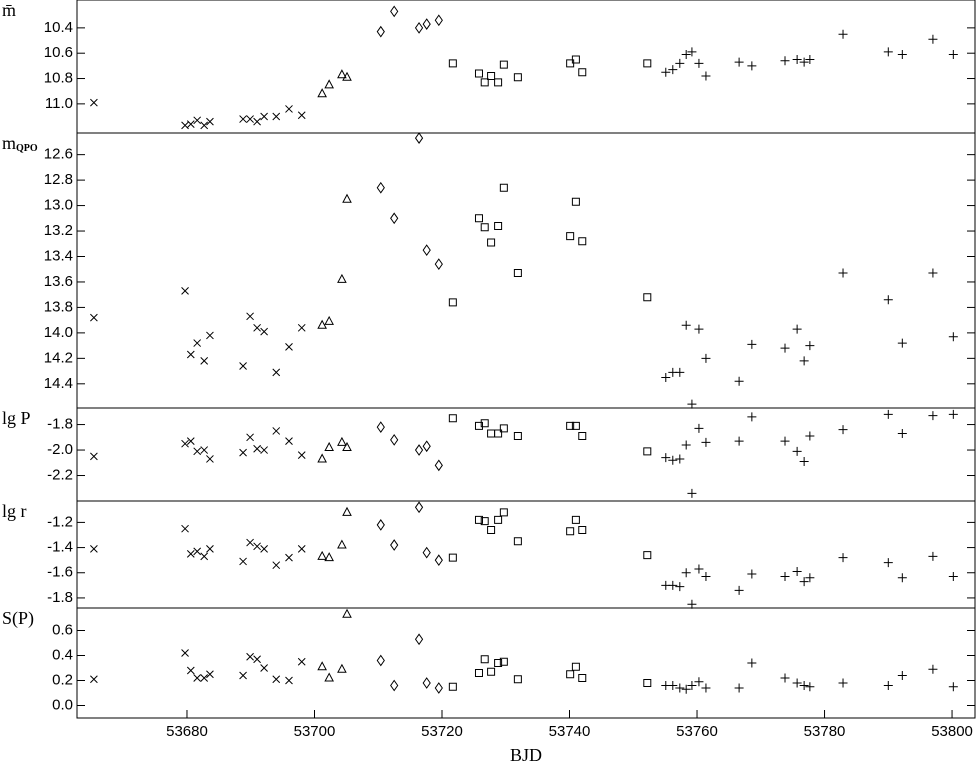 The height and width of the screenshot is (766, 979). Describe the element at coordinates (62, 654) in the screenshot. I see `y-tick-label: 0.4` at that location.